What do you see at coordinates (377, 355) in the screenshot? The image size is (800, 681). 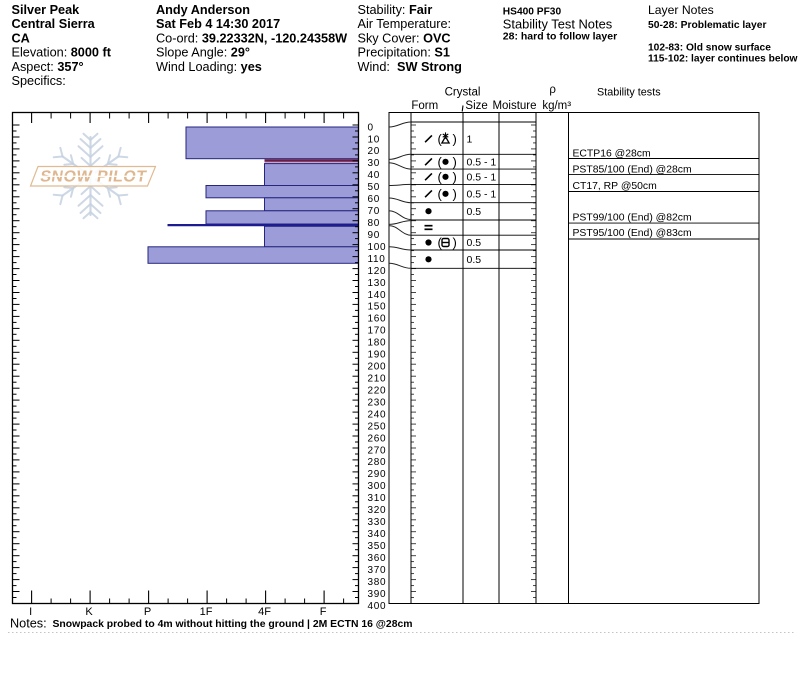 I see `svg-text: 190` at bounding box center [377, 355].